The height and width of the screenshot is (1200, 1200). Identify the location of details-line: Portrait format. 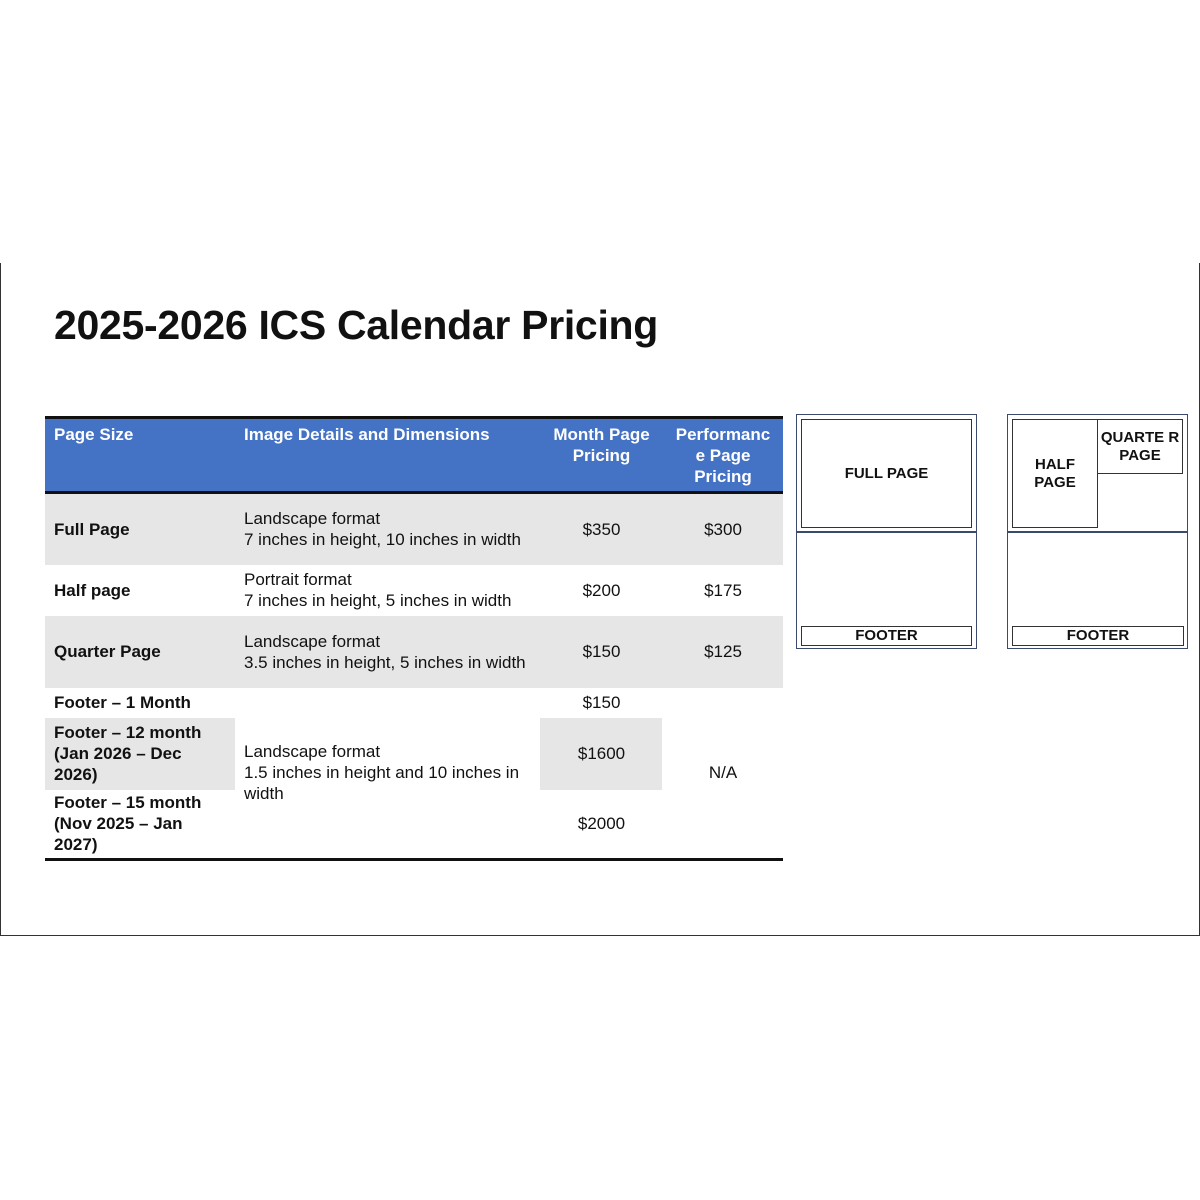
(298, 579).